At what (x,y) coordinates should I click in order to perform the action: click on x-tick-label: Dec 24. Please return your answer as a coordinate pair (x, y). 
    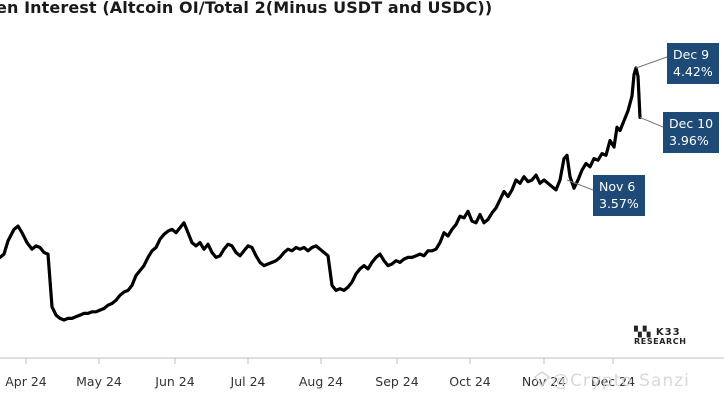
    Looking at the image, I should click on (613, 381).